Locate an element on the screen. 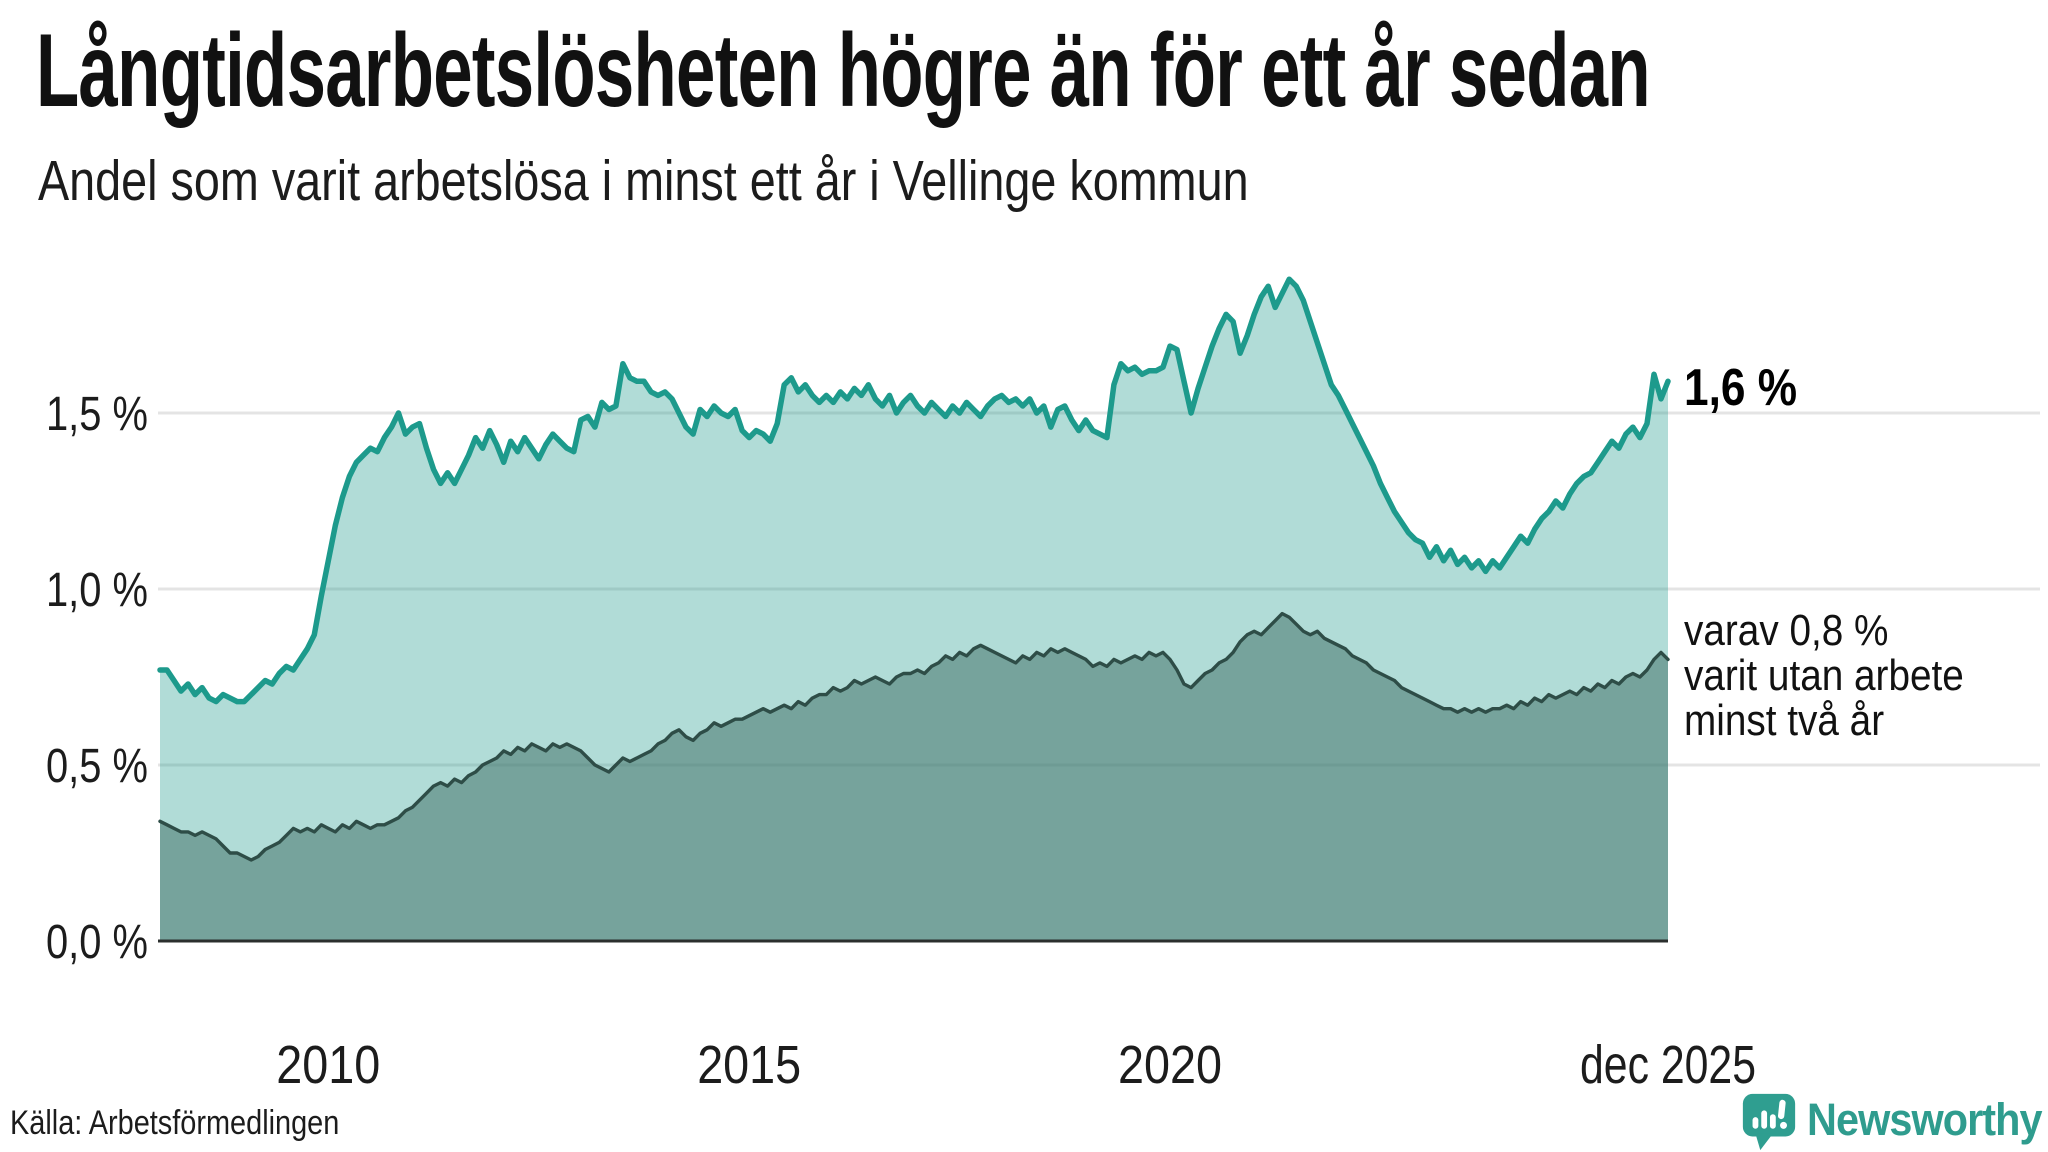 The height and width of the screenshot is (1152, 2048). newsworthy-logo: Newsworthy is located at coordinates (1894, 1122).